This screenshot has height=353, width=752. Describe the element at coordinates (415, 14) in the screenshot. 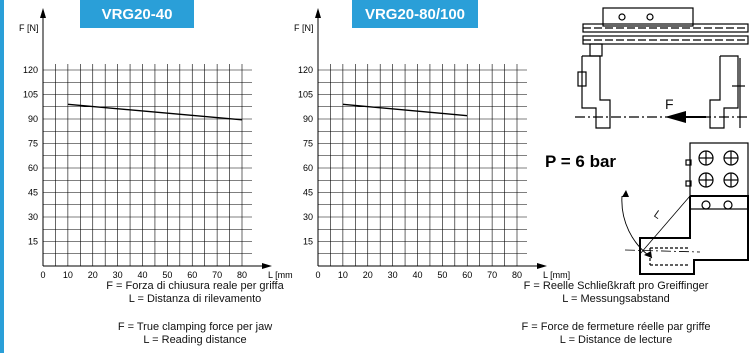

I see `chart-2-title: VRG20-80/100` at that location.